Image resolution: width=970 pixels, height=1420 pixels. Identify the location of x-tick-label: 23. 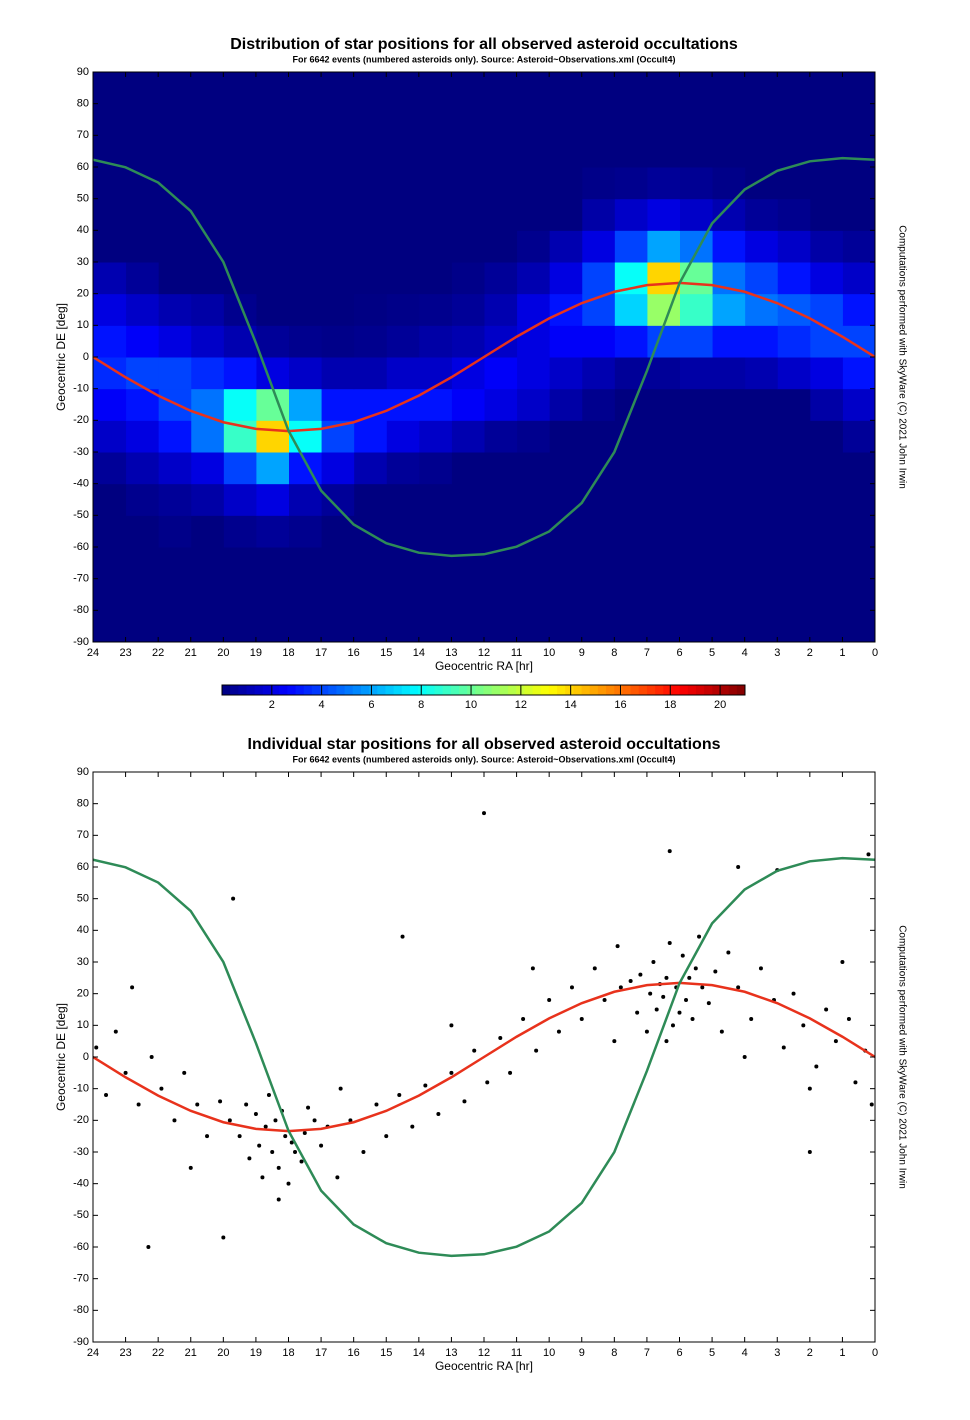
(125, 653).